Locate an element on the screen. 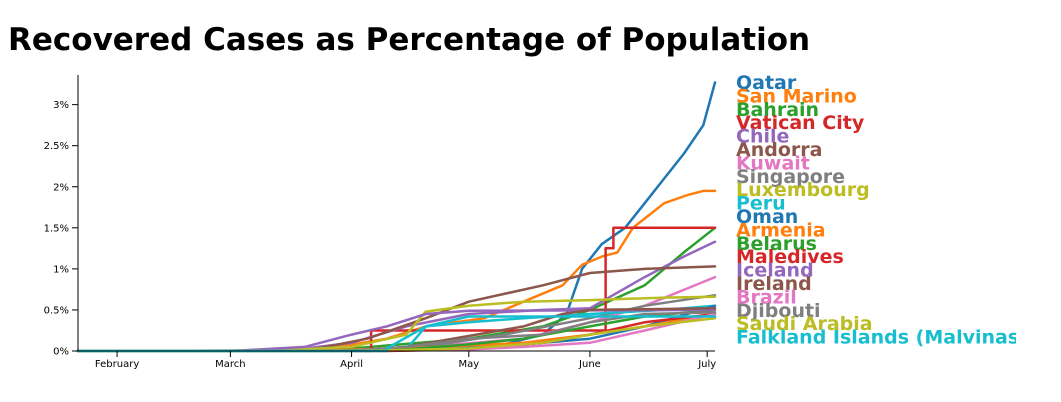  x-tick-label: May is located at coordinates (468, 364).